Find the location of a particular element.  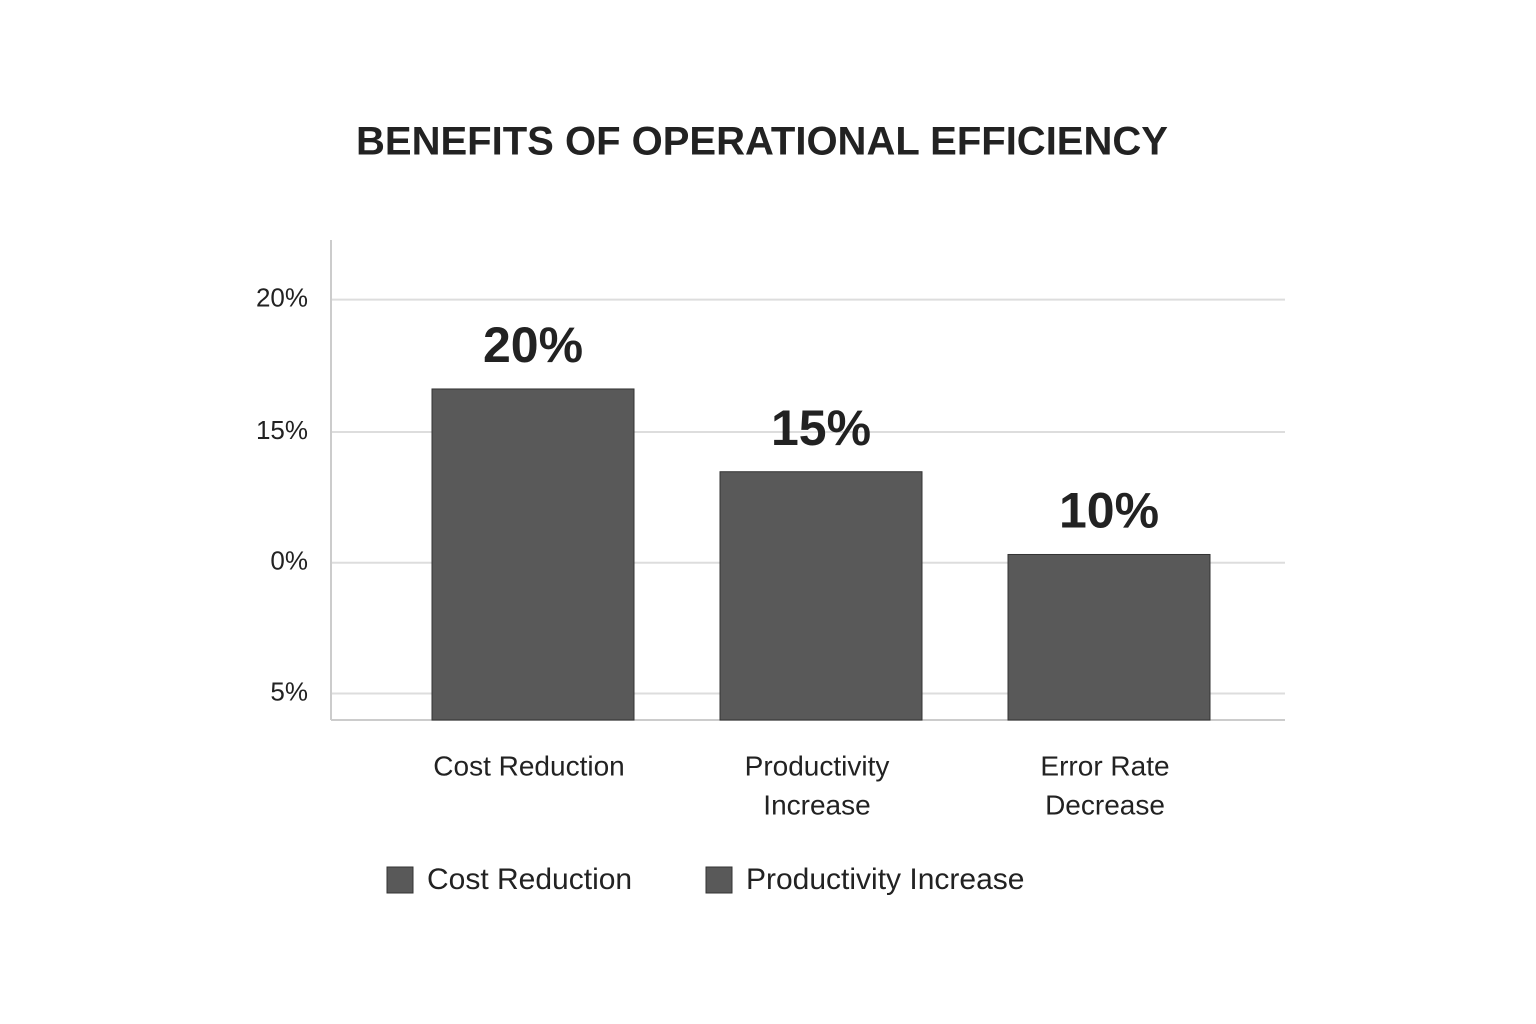

value-label: 20% is located at coordinates (533, 345).